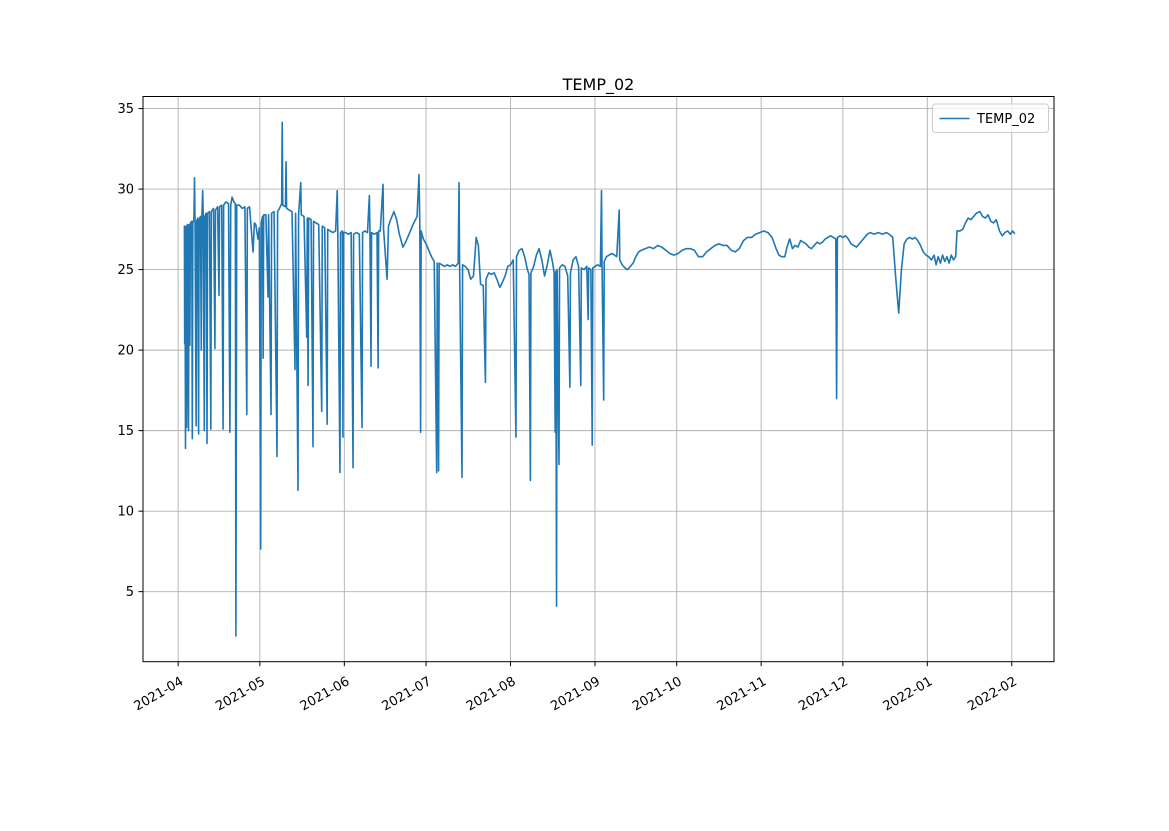 Image resolution: width=1169 pixels, height=831 pixels. Describe the element at coordinates (908, 694) in the screenshot. I see `x-tick-label: 2022-01` at that location.